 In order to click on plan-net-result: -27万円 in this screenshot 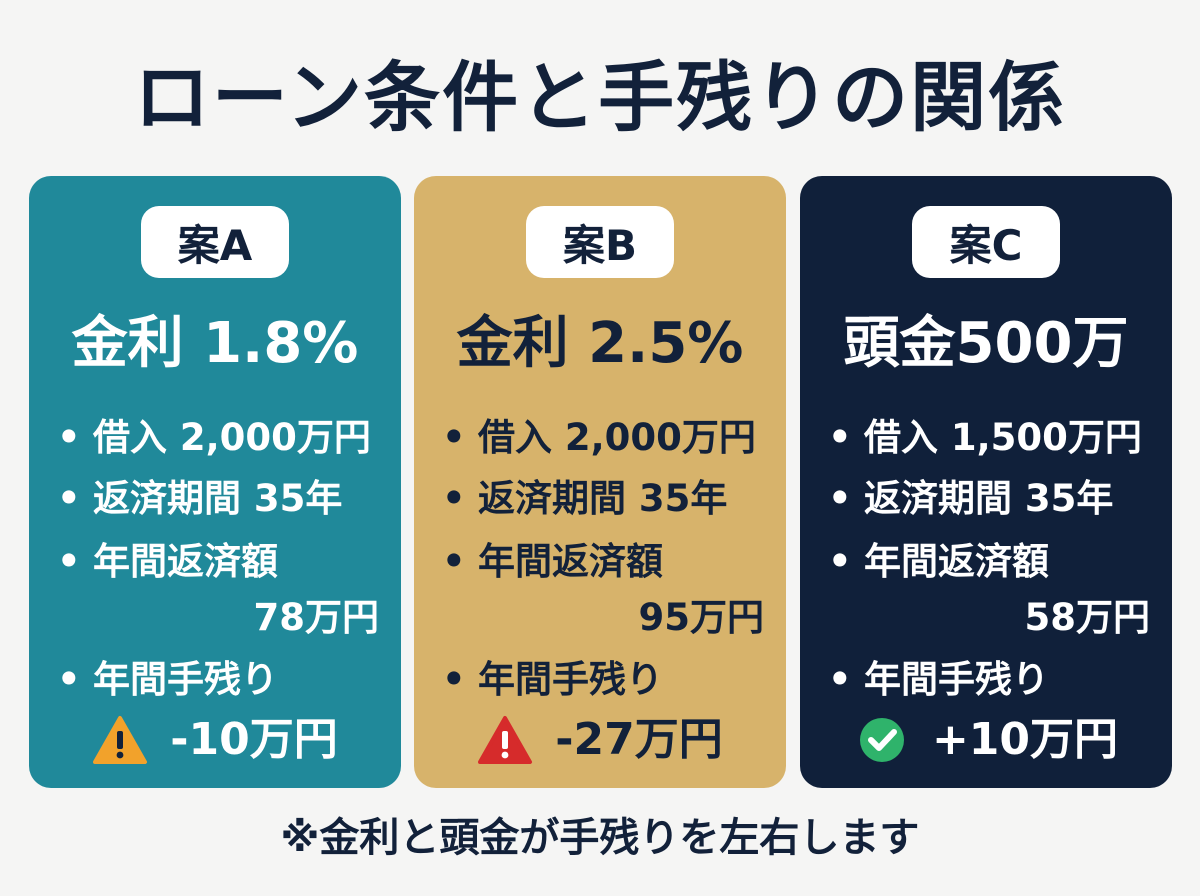, I will do `click(600, 740)`.